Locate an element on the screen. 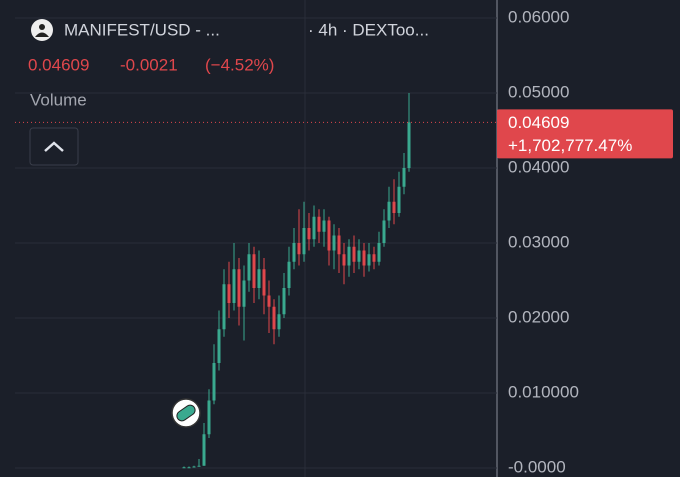  price-tag-value: 0.04609 is located at coordinates (538, 122).